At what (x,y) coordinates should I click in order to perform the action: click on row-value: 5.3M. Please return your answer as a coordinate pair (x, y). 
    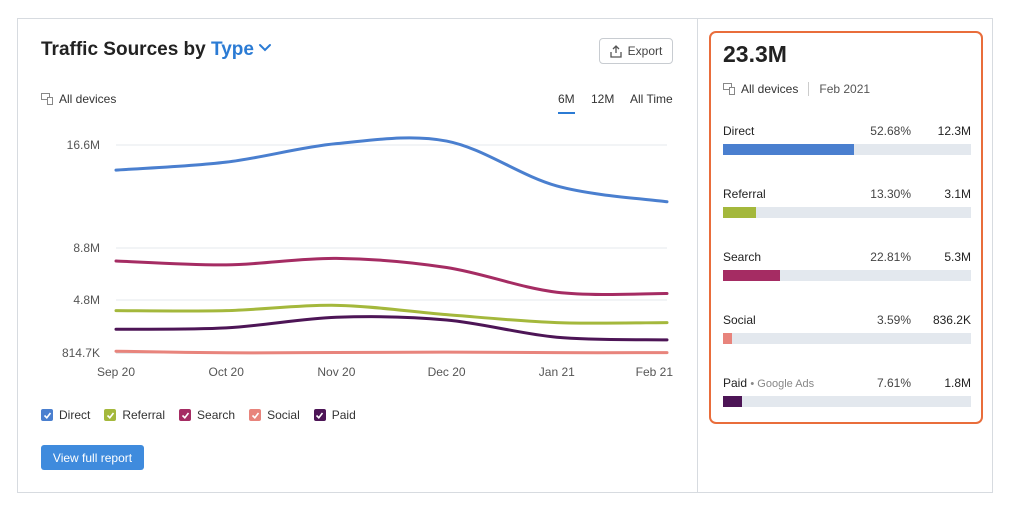
    Looking at the image, I should click on (957, 257).